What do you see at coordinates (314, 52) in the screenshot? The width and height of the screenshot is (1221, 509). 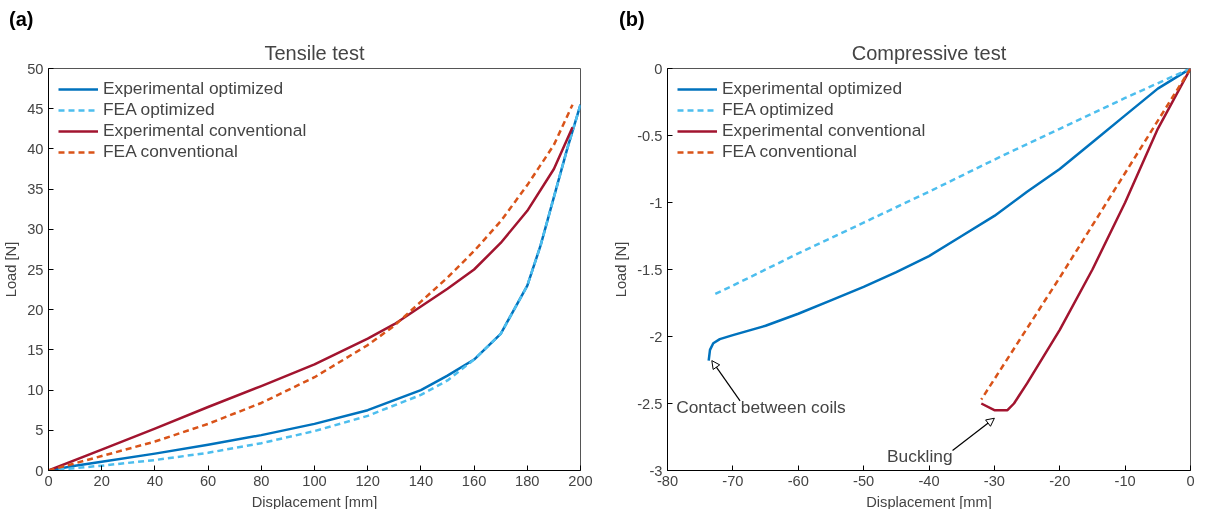 I see `chart-title: Tensile test` at bounding box center [314, 52].